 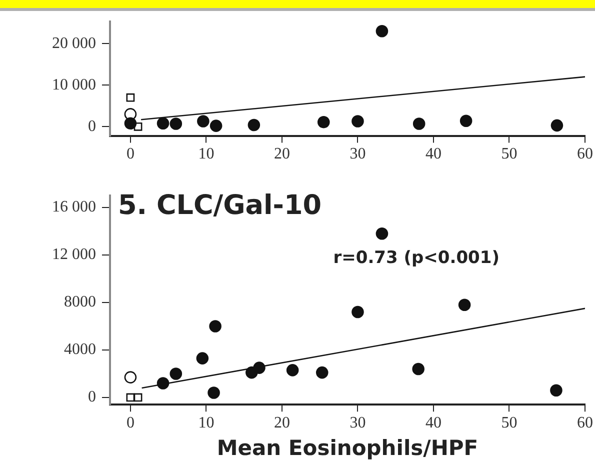 What do you see at coordinates (80, 349) in the screenshot?
I see `y-tick-label: 4000` at bounding box center [80, 349].